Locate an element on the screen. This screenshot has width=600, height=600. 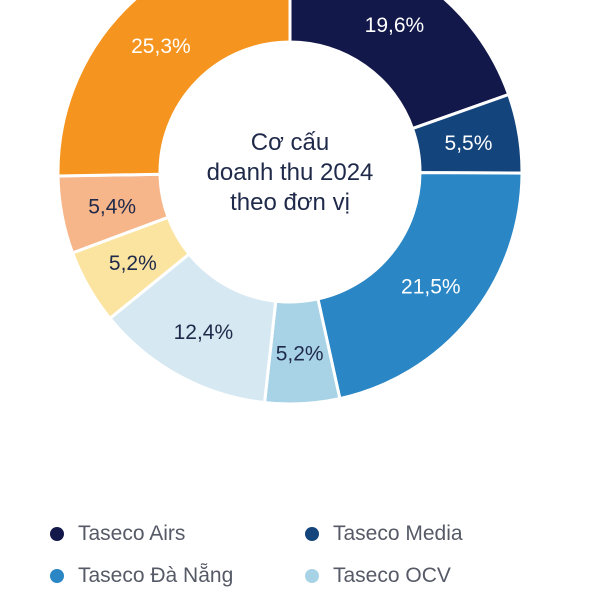
legend-item-taseco-media: Taseco Media is located at coordinates (384, 534).